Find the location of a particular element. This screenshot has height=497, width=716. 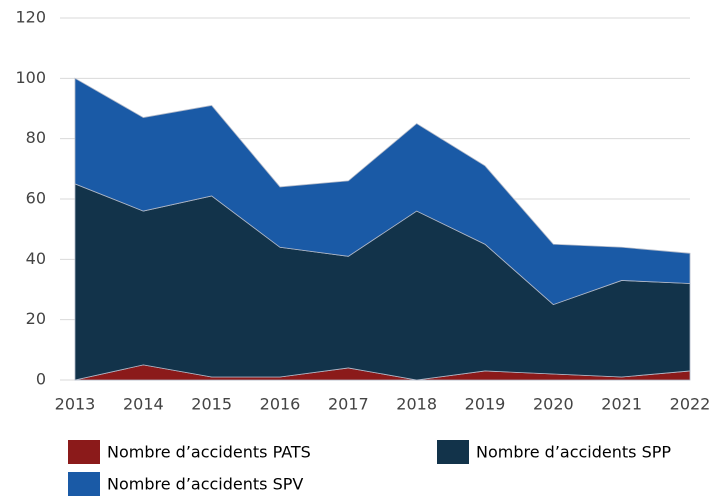

y-tick-label: 60 is located at coordinates (36, 198).